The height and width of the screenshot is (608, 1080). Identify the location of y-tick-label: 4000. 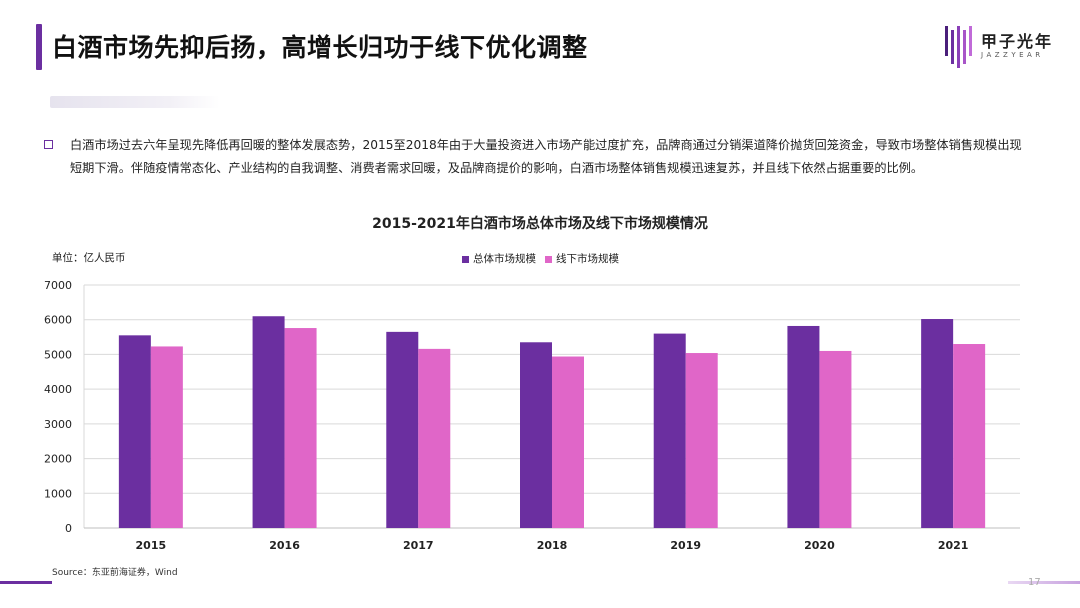
(58, 389).